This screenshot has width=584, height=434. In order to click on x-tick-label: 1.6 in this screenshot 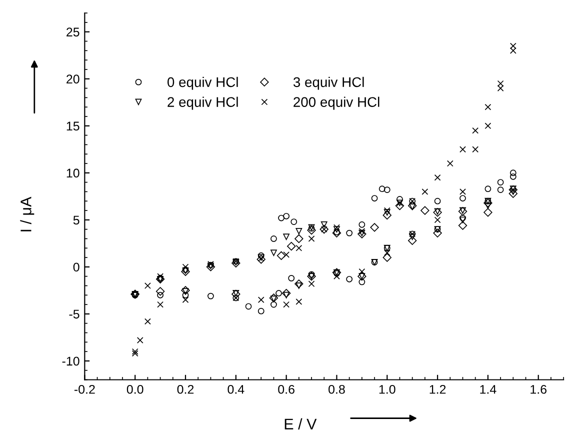, I will do `click(538, 389)`.